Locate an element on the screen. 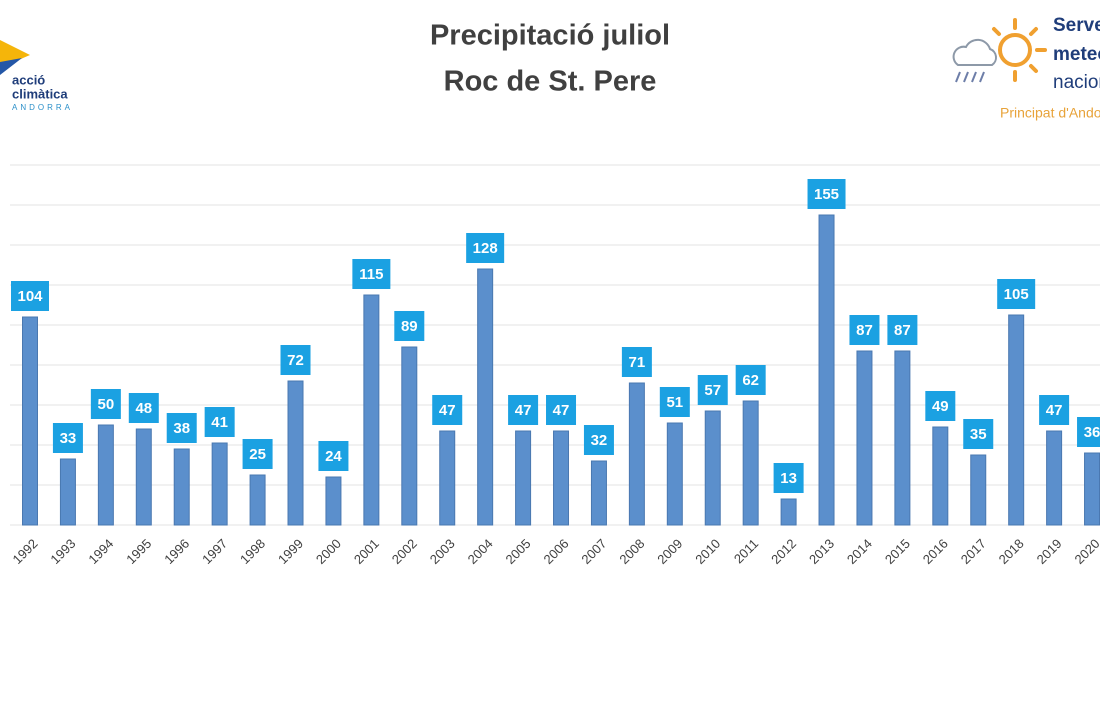 The height and width of the screenshot is (710, 1100). value-label: 48 is located at coordinates (143, 408).